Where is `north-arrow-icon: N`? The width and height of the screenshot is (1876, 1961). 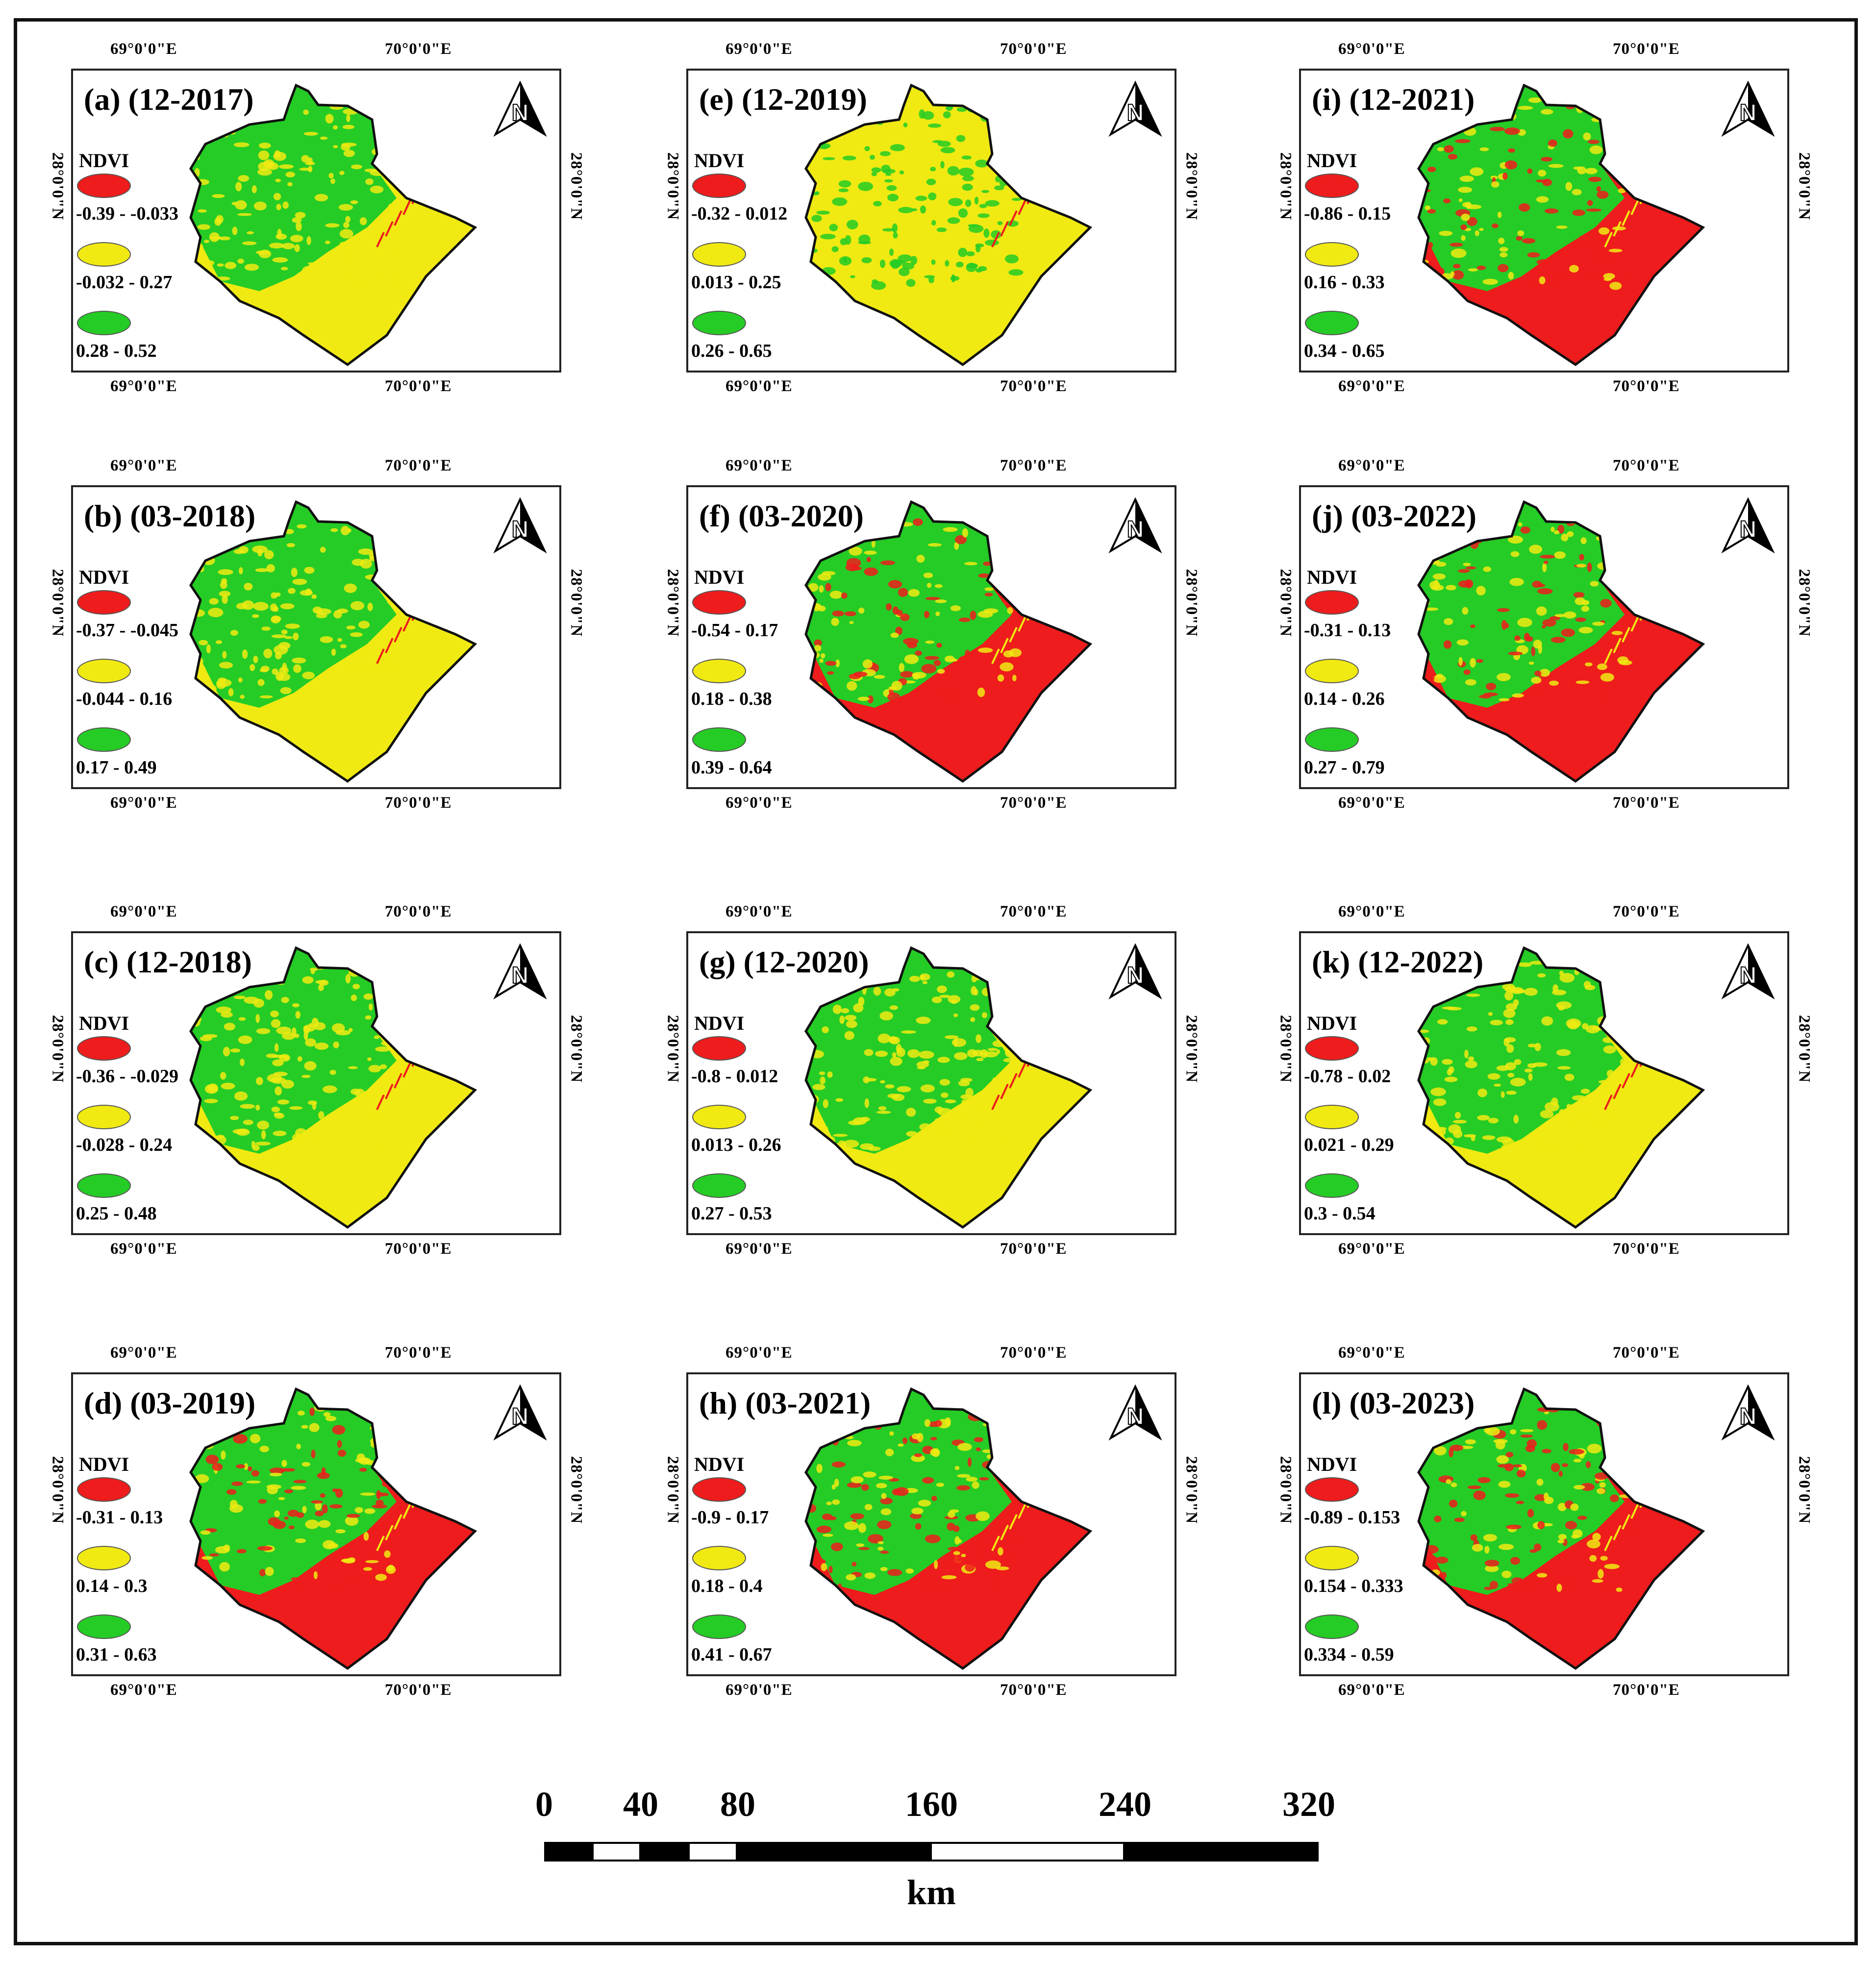 north-arrow-icon: N is located at coordinates (520, 525).